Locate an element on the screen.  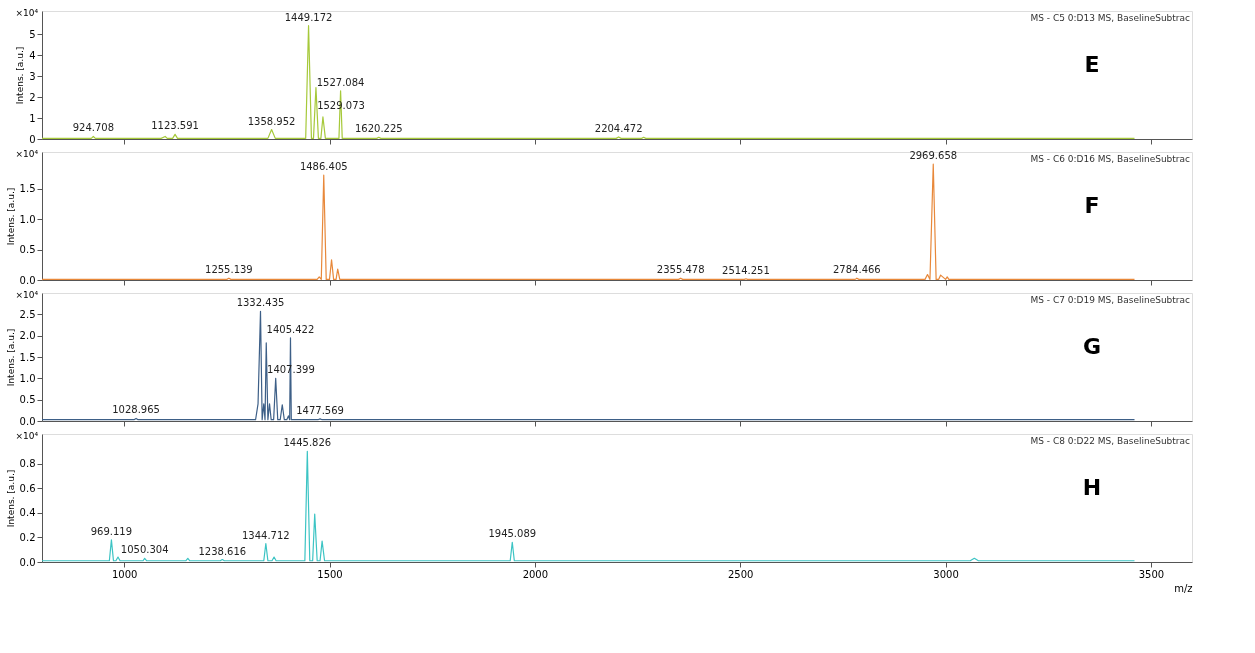
x-tick-label: 2500 is located at coordinates (740, 574).